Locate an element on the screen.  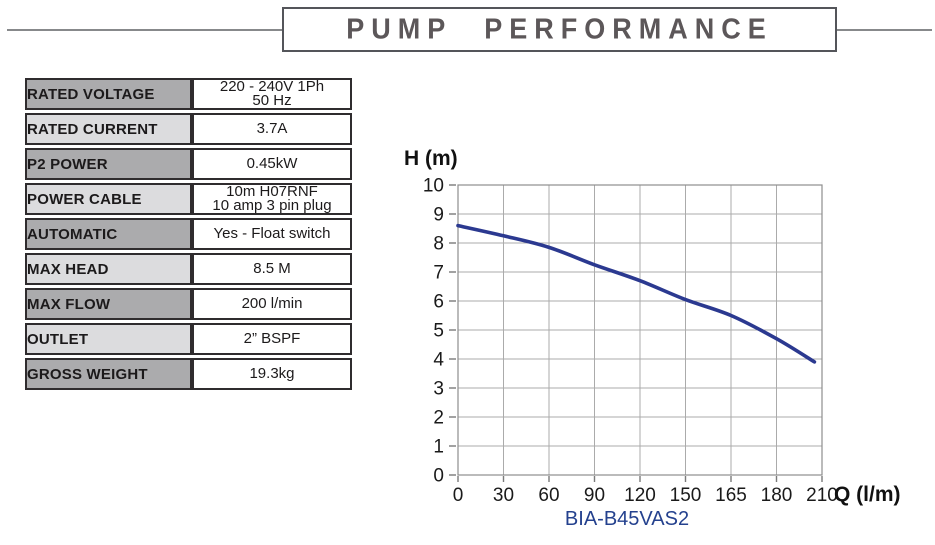
y-tick-label: 9 is located at coordinates (438, 215).